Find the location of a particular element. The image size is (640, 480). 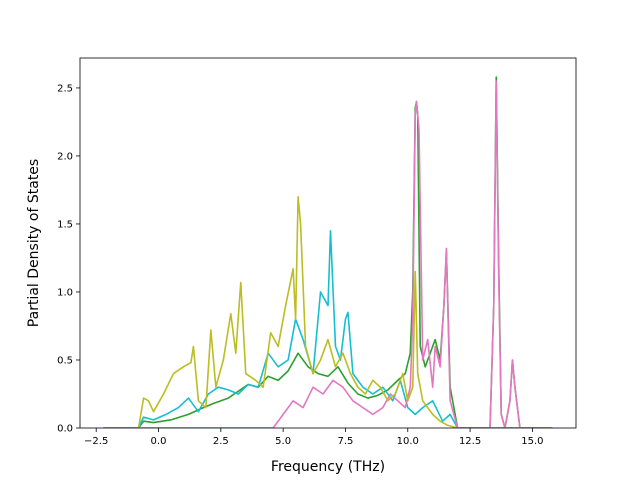

y-tick-label: 1.0 is located at coordinates (65, 292).